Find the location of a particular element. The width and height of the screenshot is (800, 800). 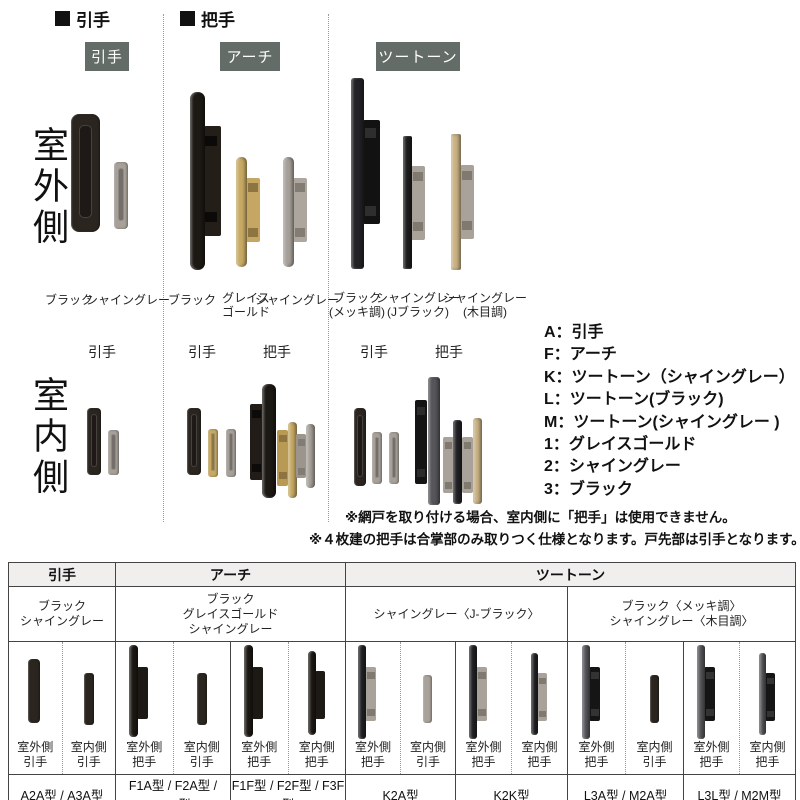

group-header-twotone: ツートーン is located at coordinates (571, 574).